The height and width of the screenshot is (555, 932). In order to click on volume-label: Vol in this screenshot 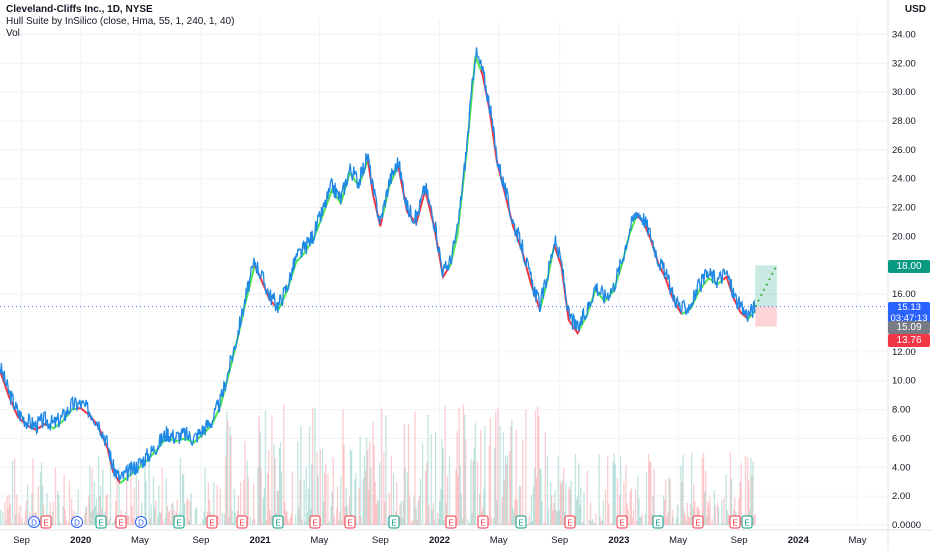, I will do `click(120, 34)`.